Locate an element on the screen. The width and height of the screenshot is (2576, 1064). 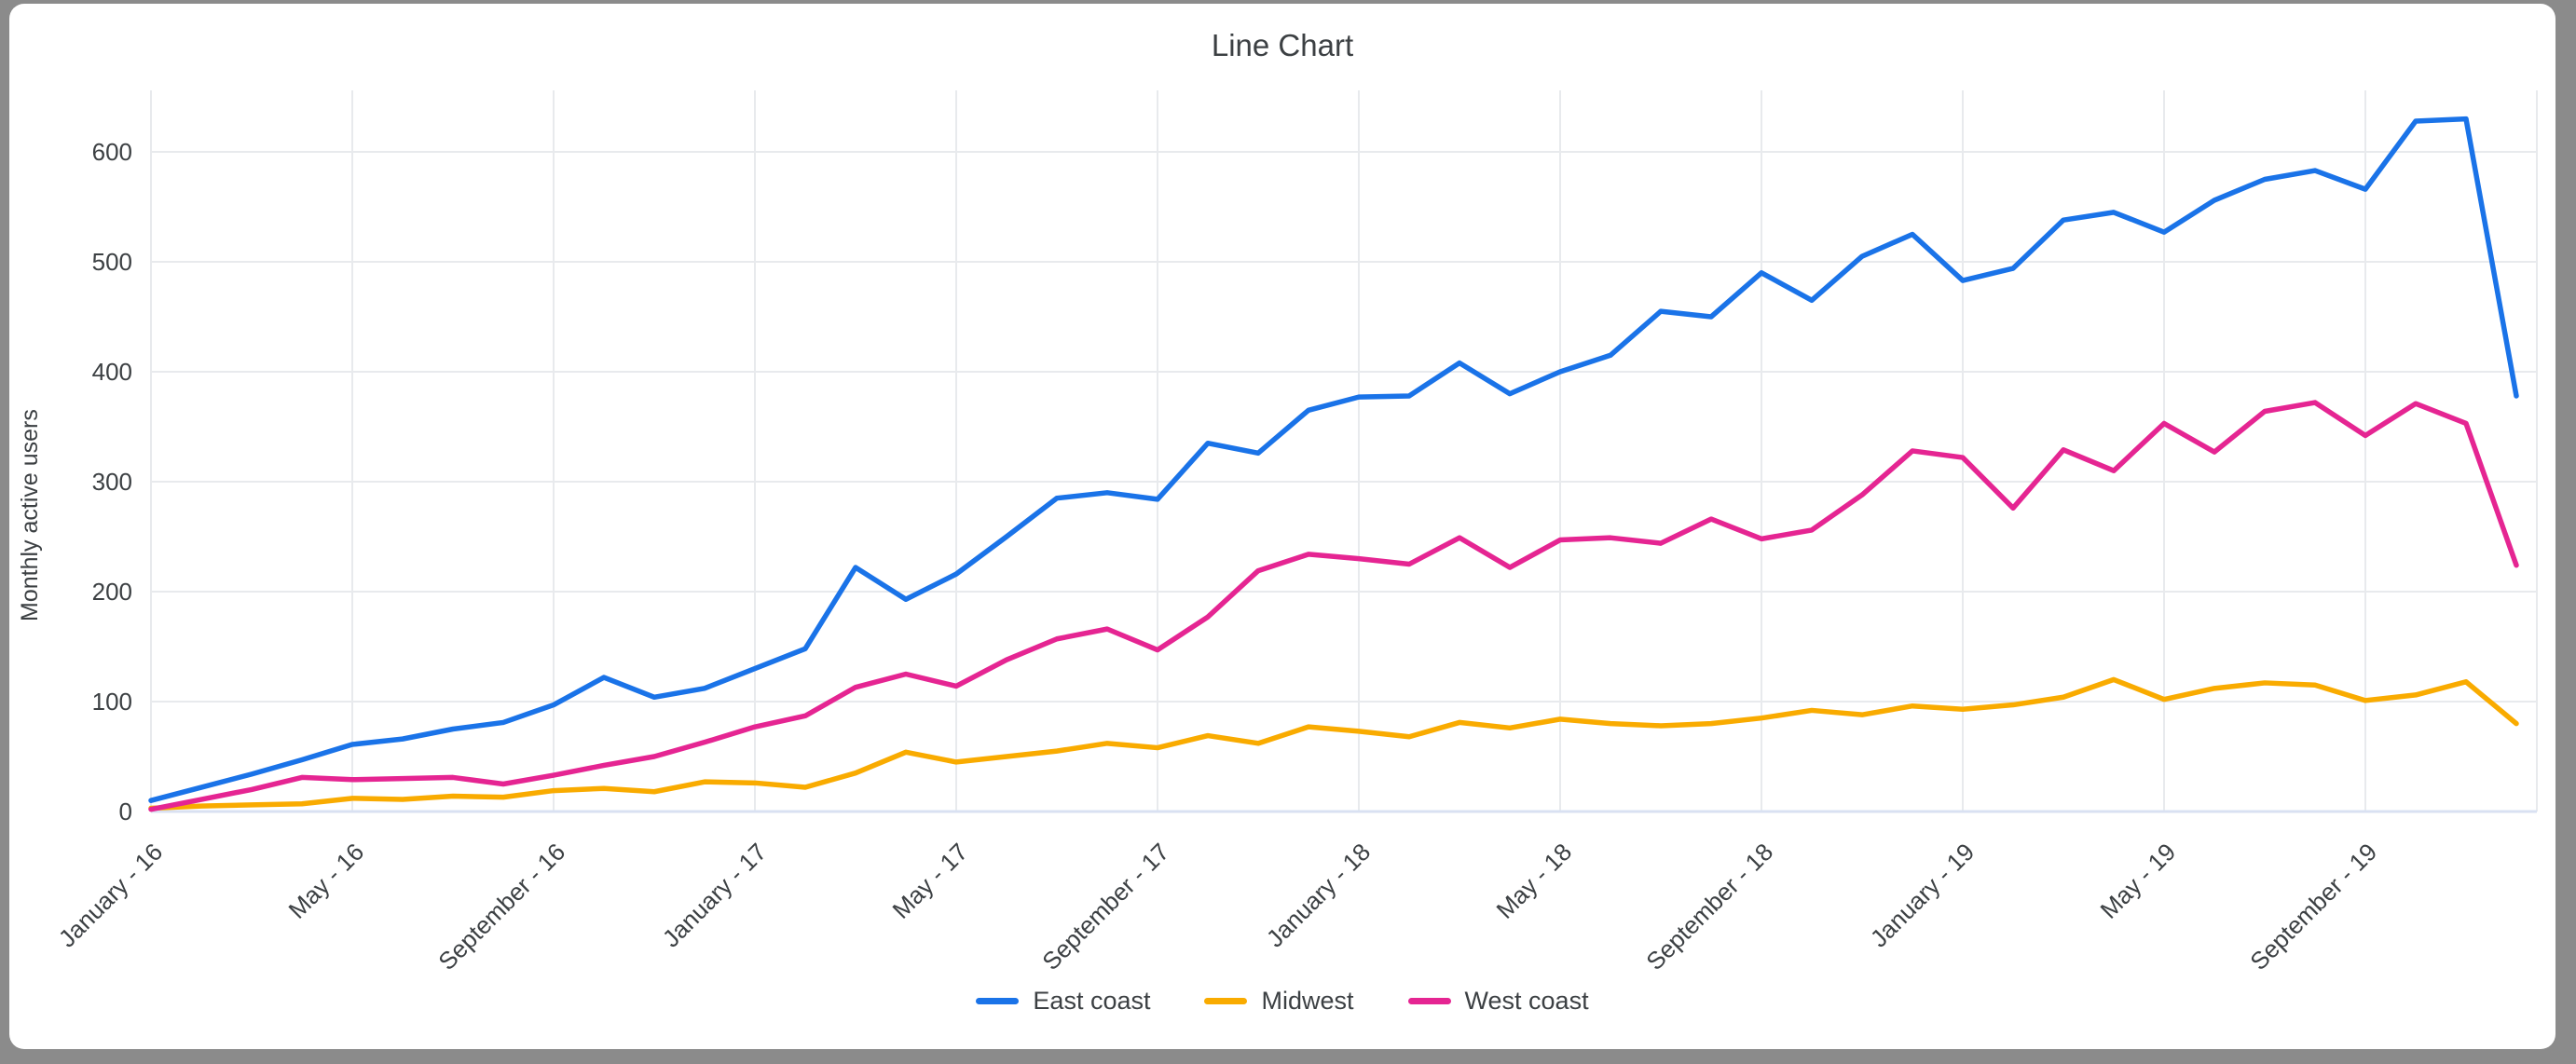
legend-label: East coast is located at coordinates (1092, 1001).